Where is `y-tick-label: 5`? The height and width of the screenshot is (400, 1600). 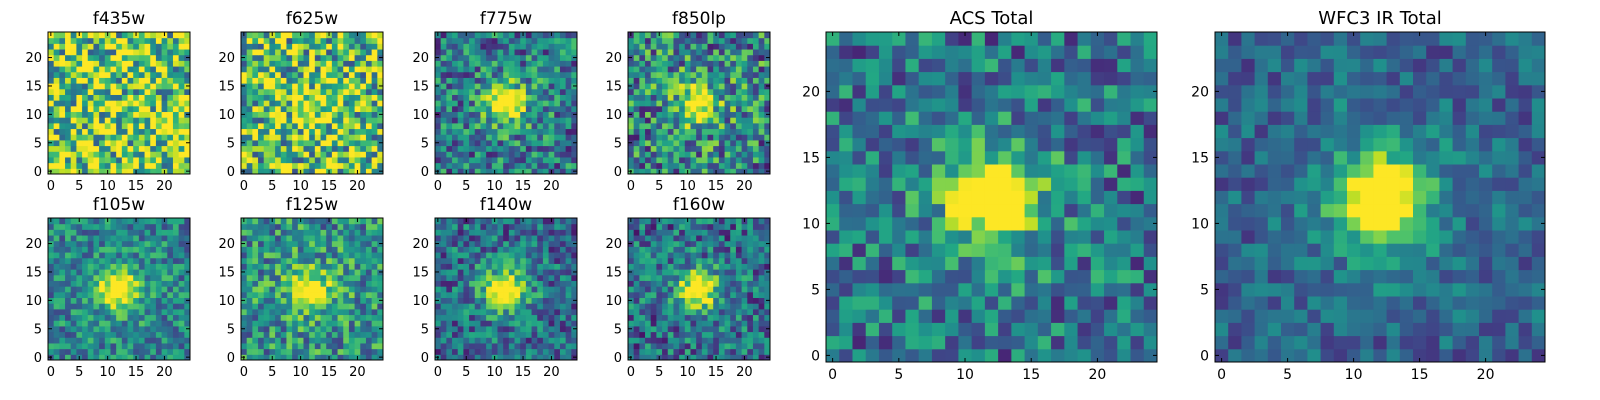
y-tick-label: 5 is located at coordinates (231, 143).